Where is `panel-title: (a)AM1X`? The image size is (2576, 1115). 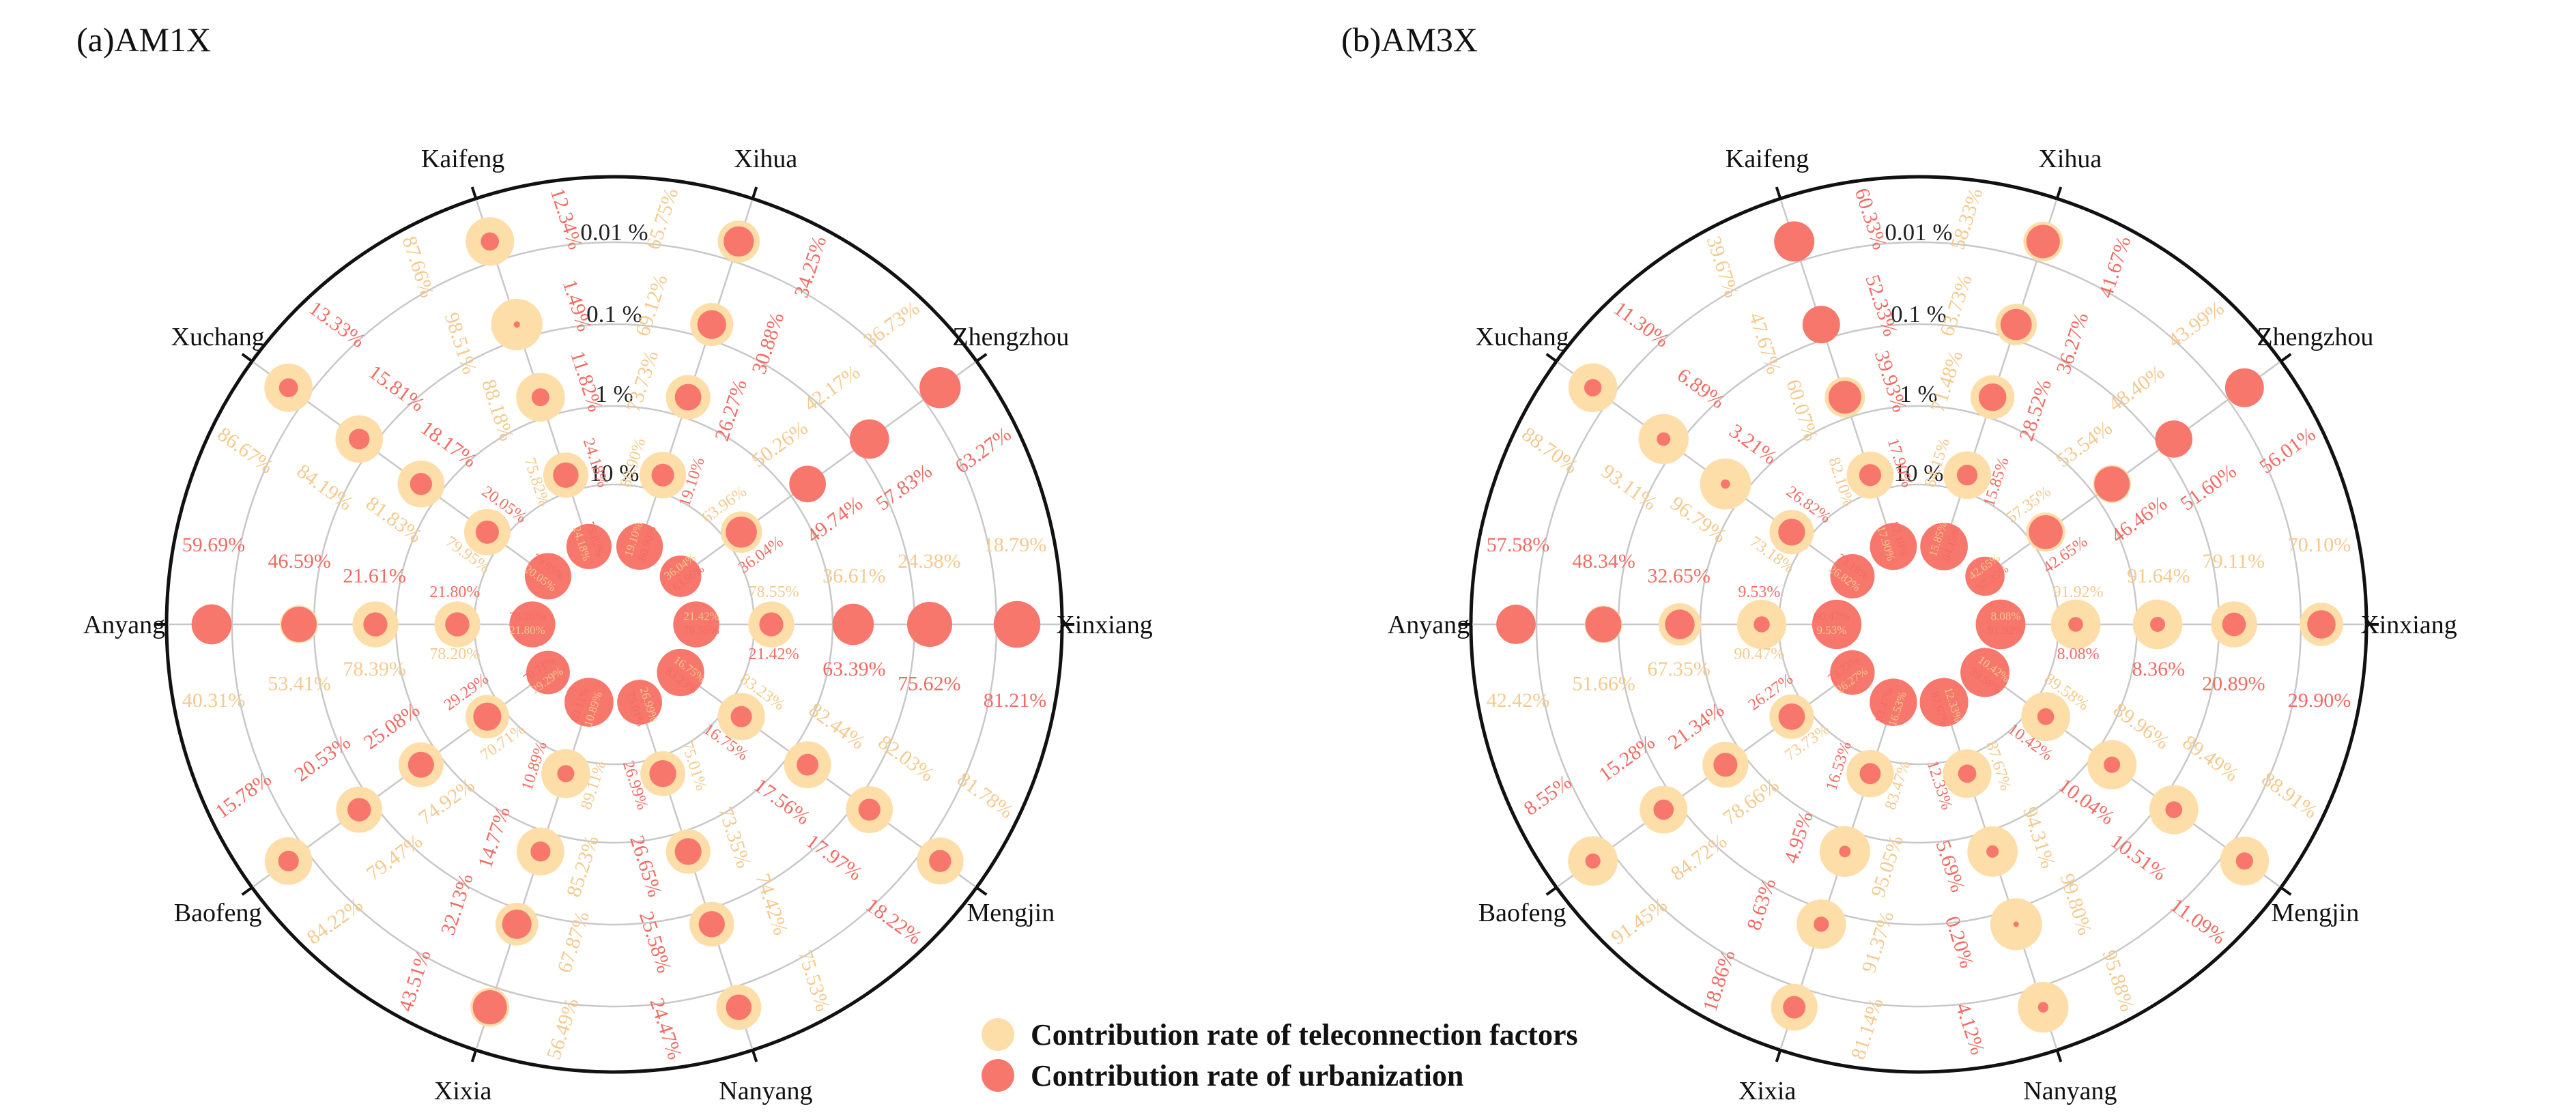 panel-title: (a)AM1X is located at coordinates (143, 39).